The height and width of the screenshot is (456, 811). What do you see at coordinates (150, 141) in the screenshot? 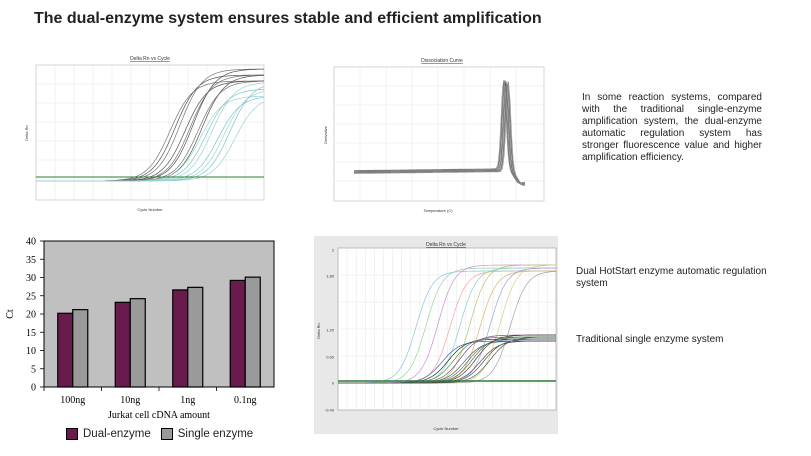
I see `amp1-curve-cyan` at bounding box center [150, 141].